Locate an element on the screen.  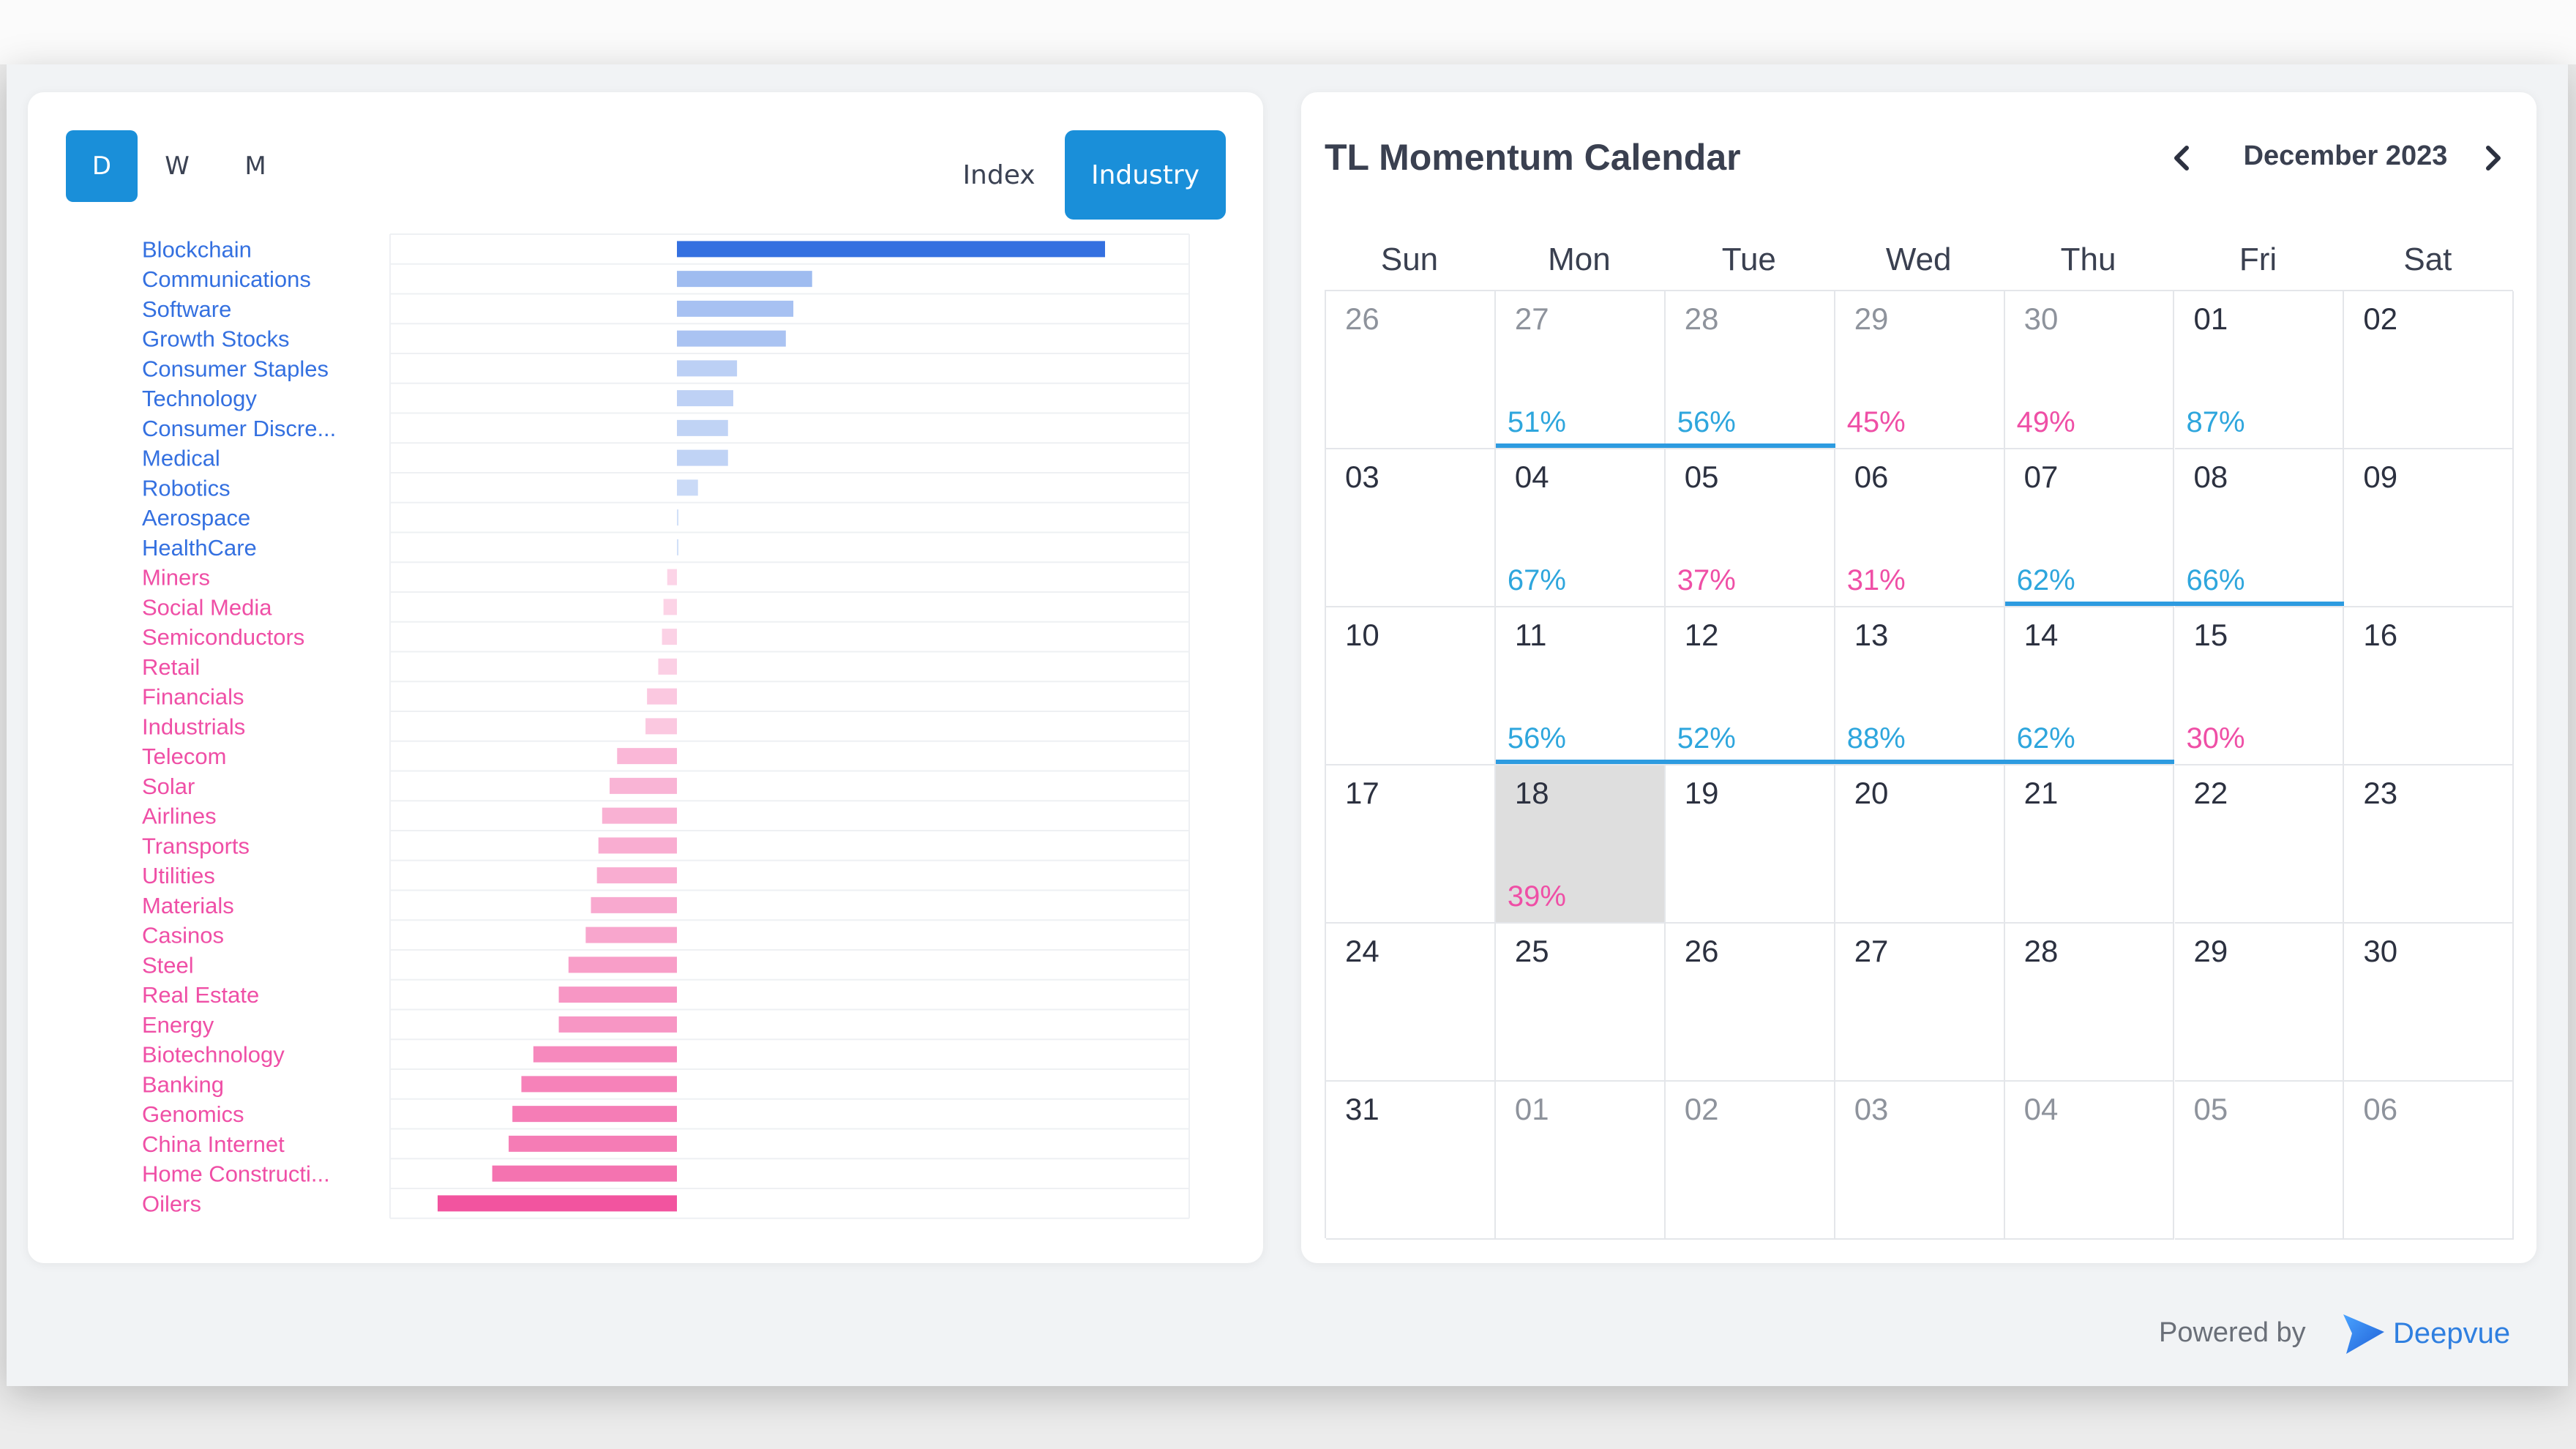
bar-financials is located at coordinates (662, 696).